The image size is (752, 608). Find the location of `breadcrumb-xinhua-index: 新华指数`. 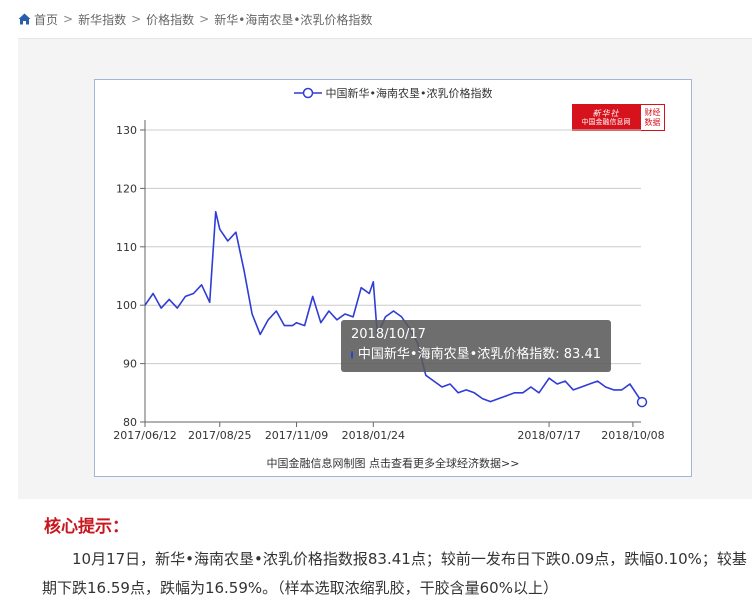

breadcrumb-xinhua-index: 新华指数 is located at coordinates (102, 19).